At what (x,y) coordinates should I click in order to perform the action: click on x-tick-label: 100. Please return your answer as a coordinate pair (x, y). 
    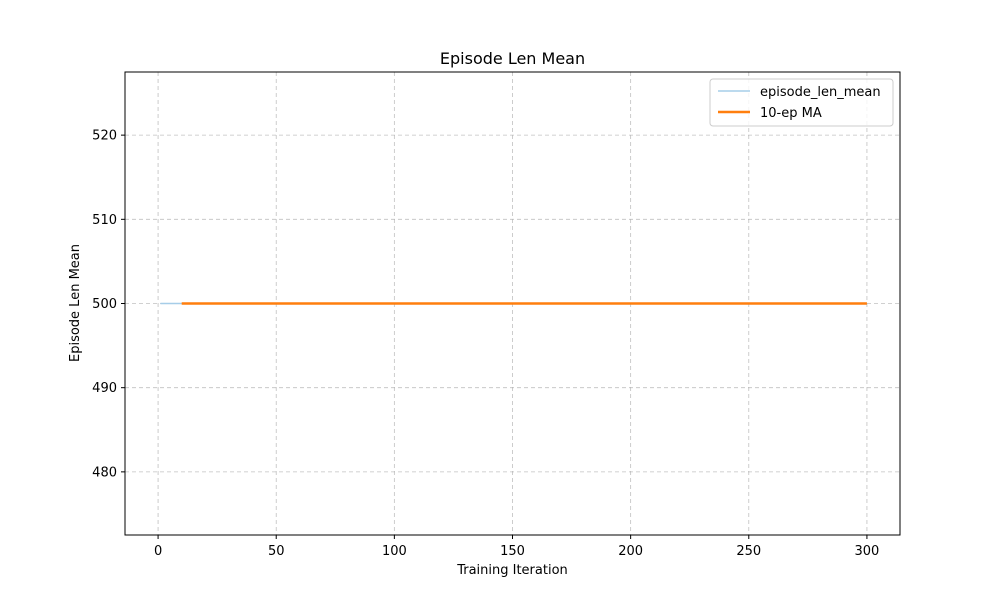
    Looking at the image, I should click on (394, 551).